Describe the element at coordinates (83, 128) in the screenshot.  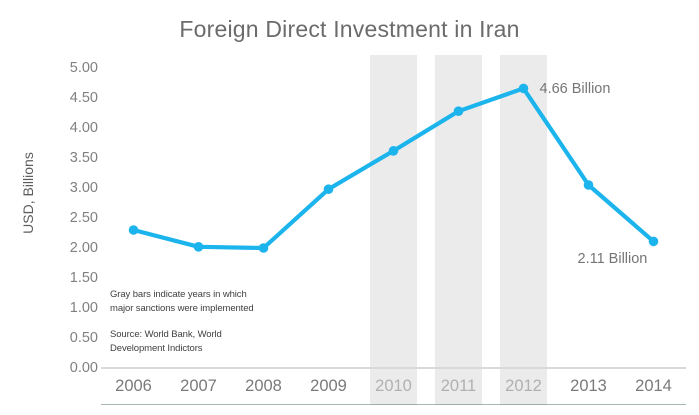
I see `y-axis-tick: 4.00` at that location.